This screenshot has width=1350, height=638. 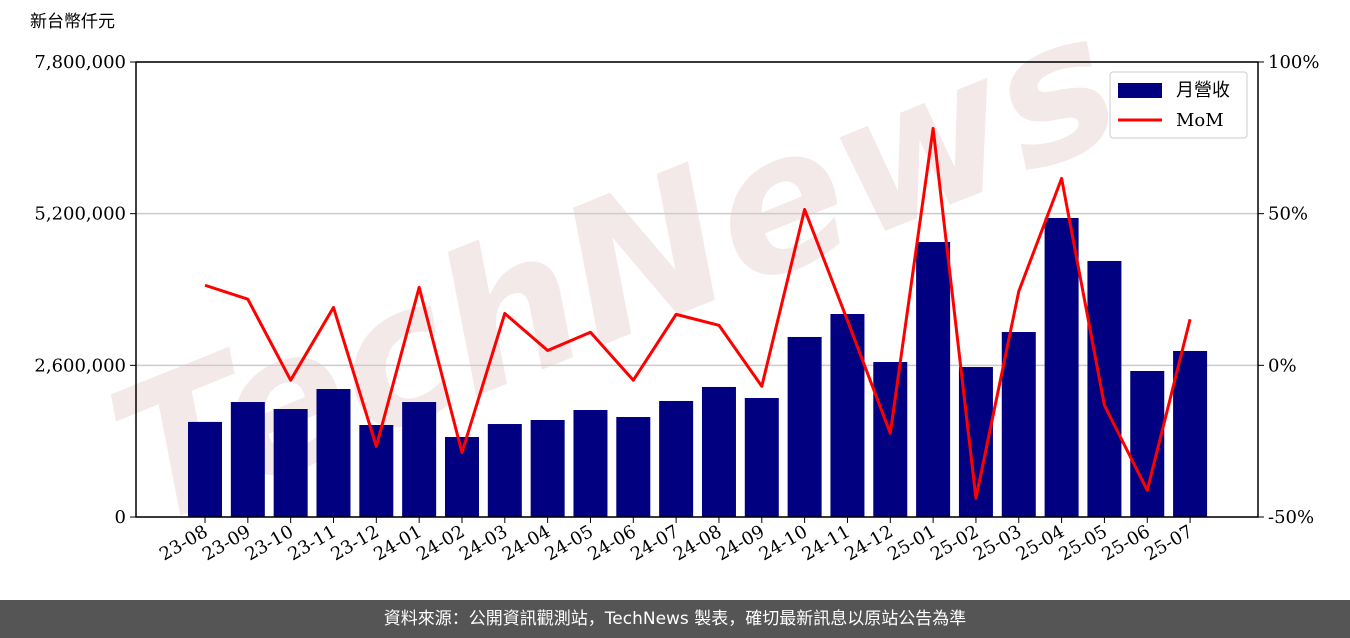 What do you see at coordinates (80, 62) in the screenshot?
I see `y-tick-label: 7,800,000` at bounding box center [80, 62].